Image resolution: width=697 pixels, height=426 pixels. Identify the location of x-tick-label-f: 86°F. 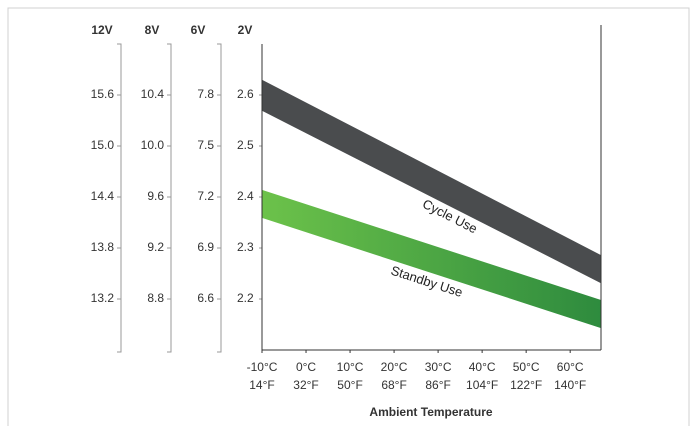
(437, 385).